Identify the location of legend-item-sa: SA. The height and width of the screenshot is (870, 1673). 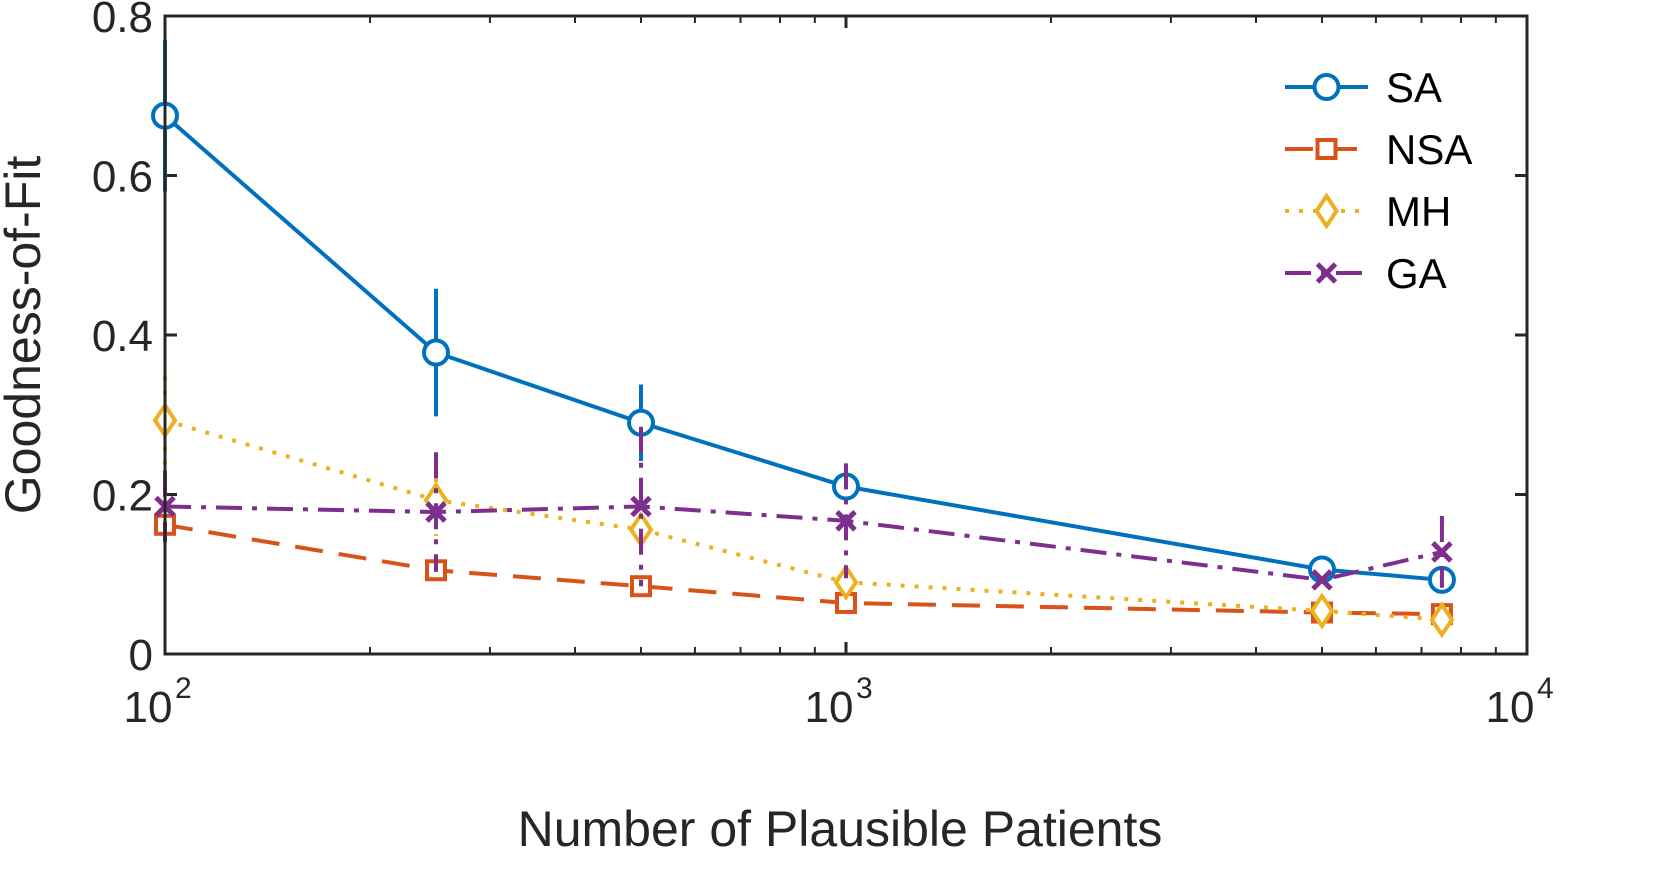
(1363, 87).